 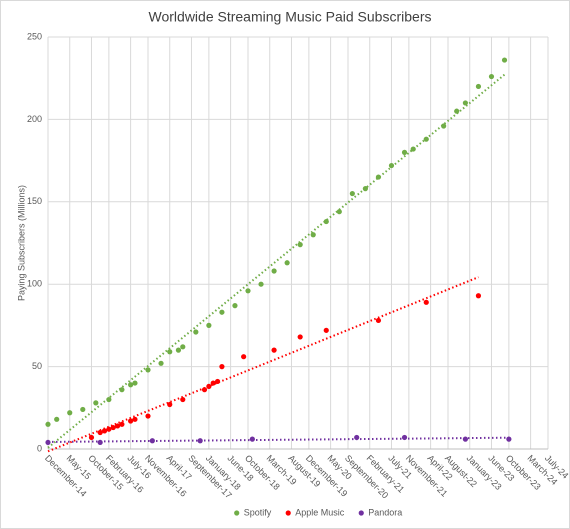 I want to click on y-tick-label: 250, so click(x=34, y=36).